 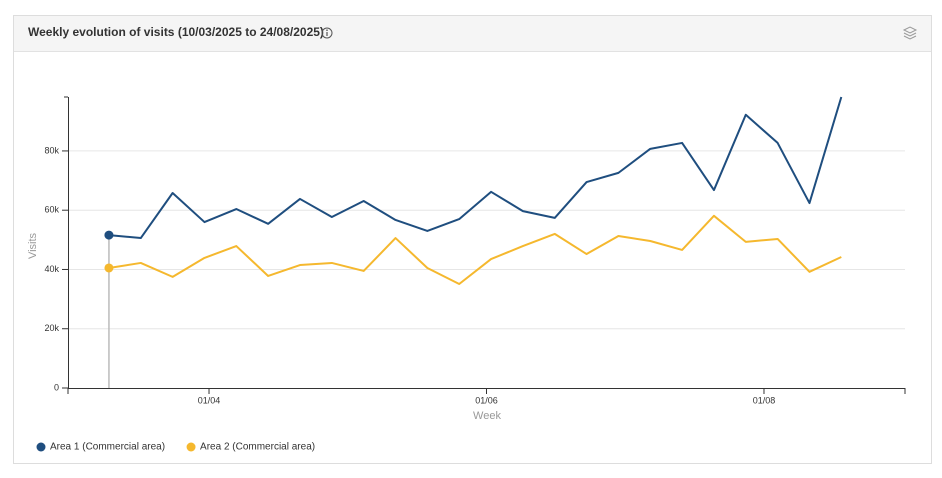 I want to click on legend-item: Area 2 (Commercial area), so click(x=251, y=447).